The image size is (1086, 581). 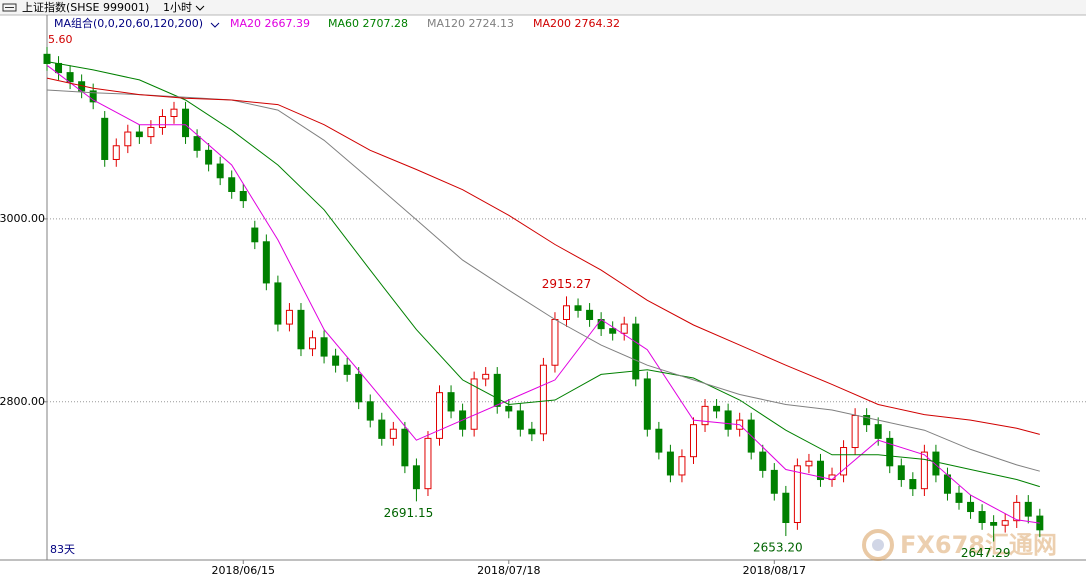 What do you see at coordinates (128, 23) in the screenshot?
I see `indicator-name: MA组合(0,0,20,60,120,200)` at bounding box center [128, 23].